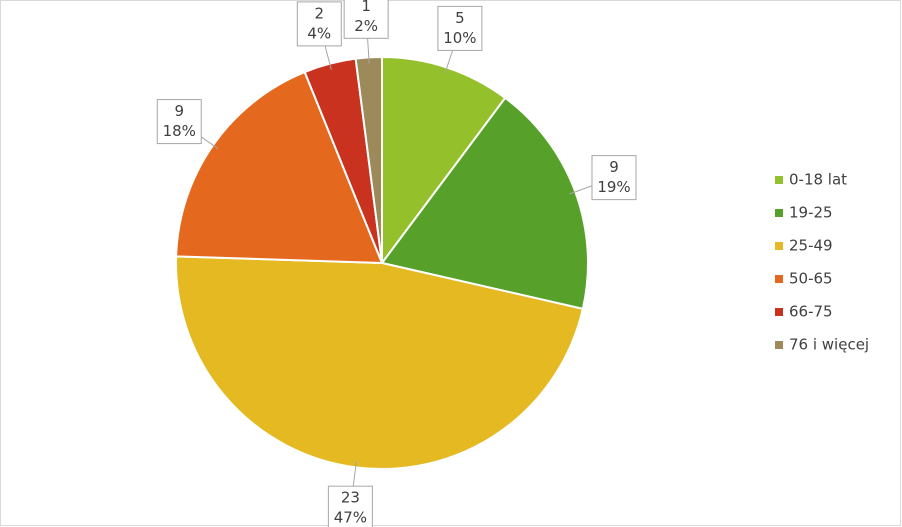 The width and height of the screenshot is (902, 527). What do you see at coordinates (460, 18) in the screenshot?
I see `data-label: 5` at bounding box center [460, 18].